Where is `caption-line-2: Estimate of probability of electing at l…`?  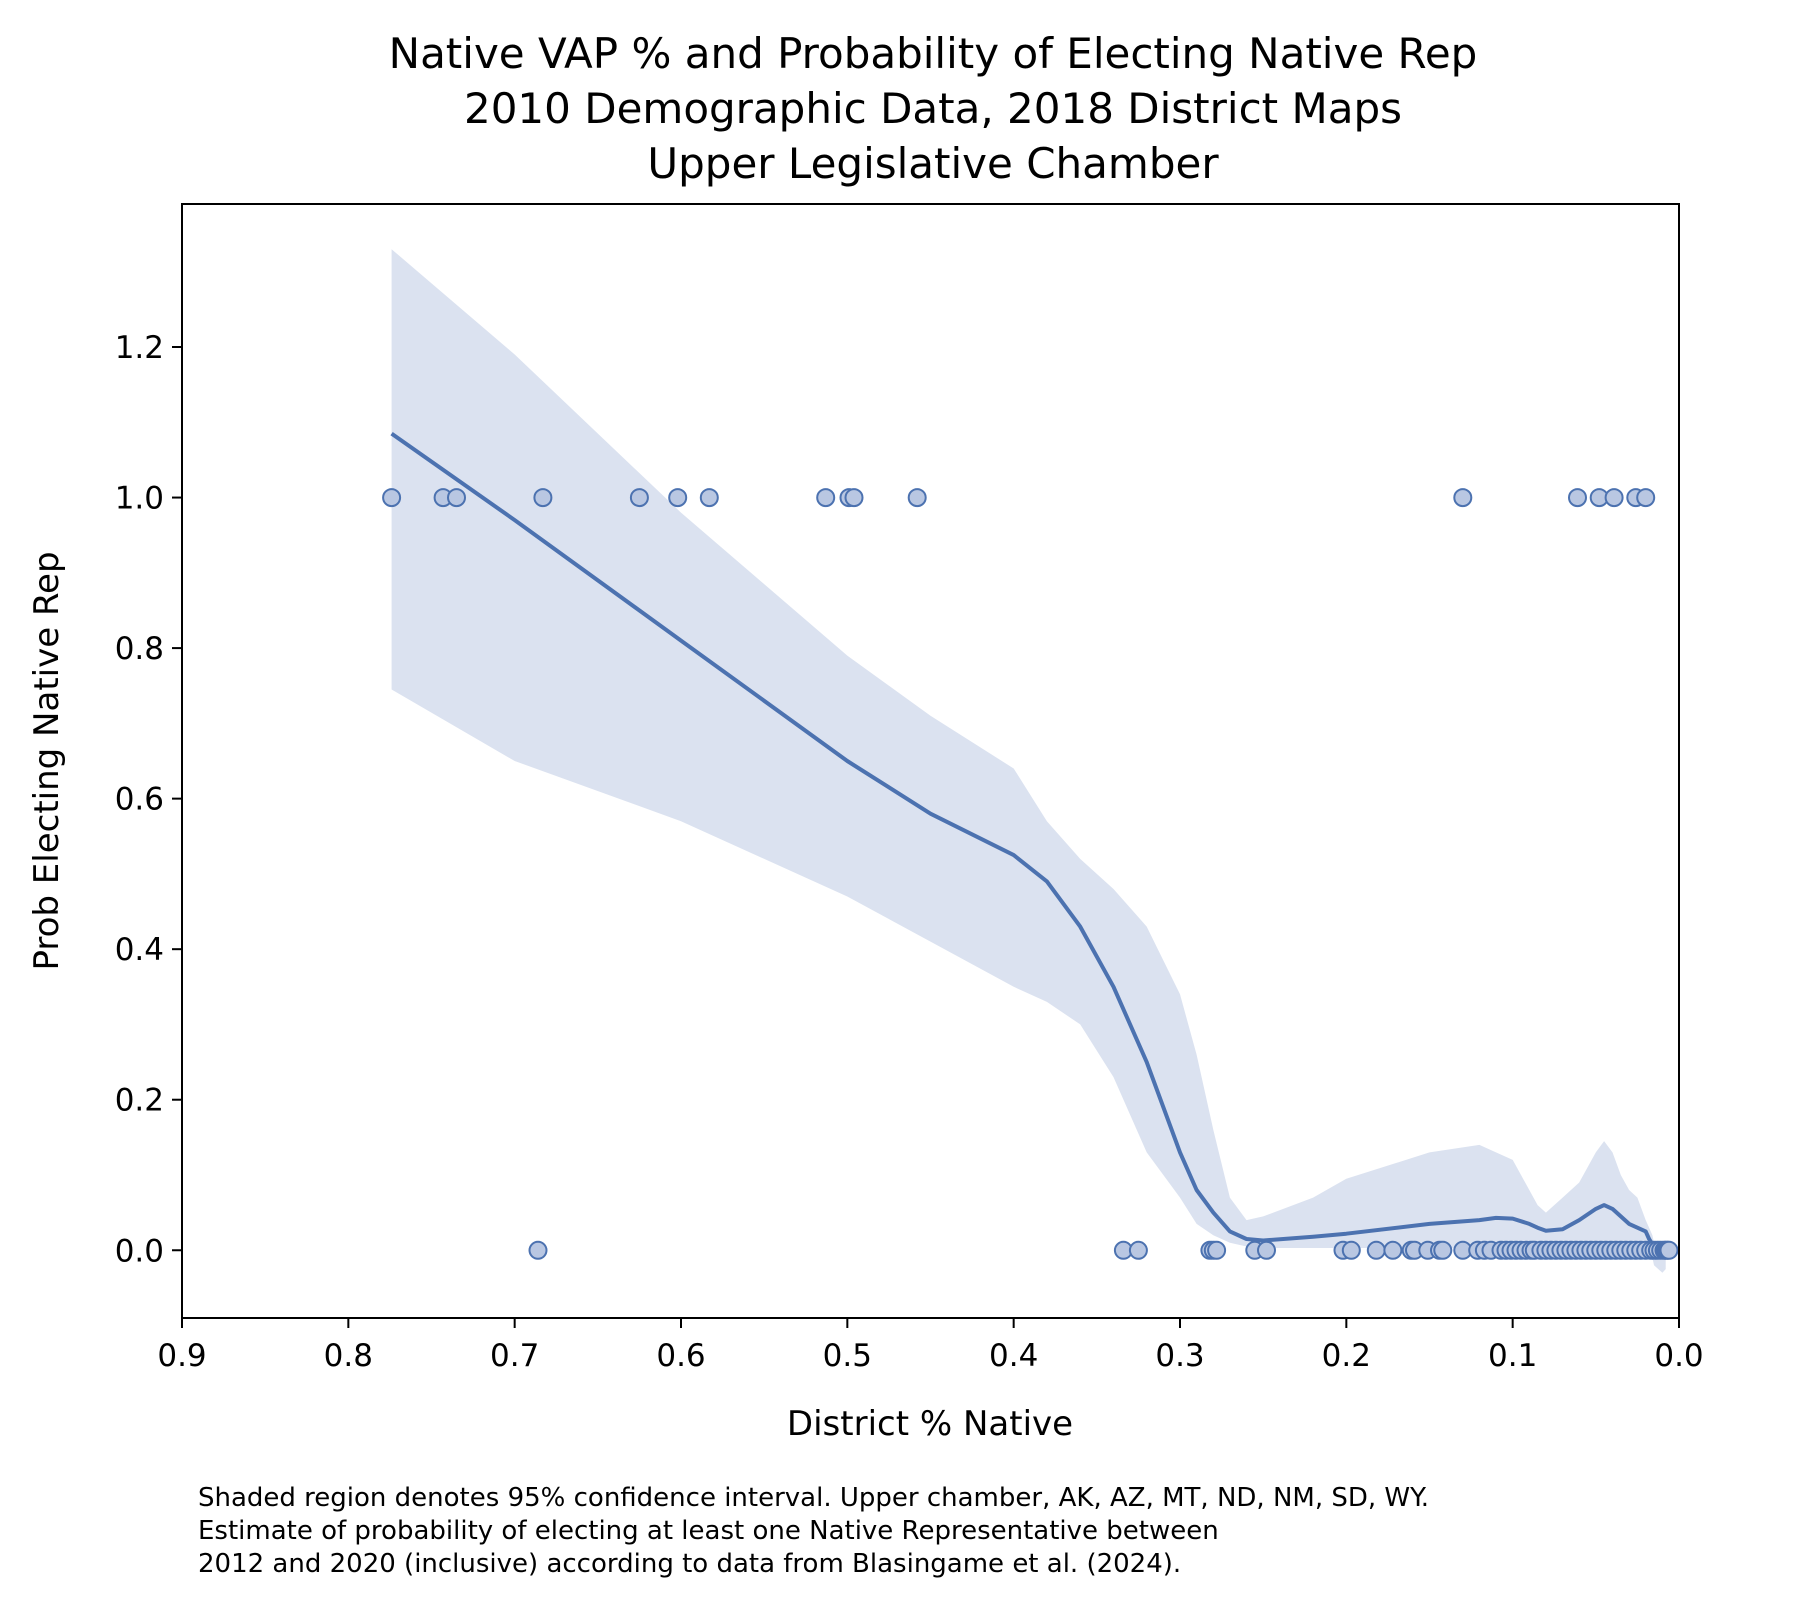 caption-line-2: Estimate of probability of electing at l… is located at coordinates (708, 1531).